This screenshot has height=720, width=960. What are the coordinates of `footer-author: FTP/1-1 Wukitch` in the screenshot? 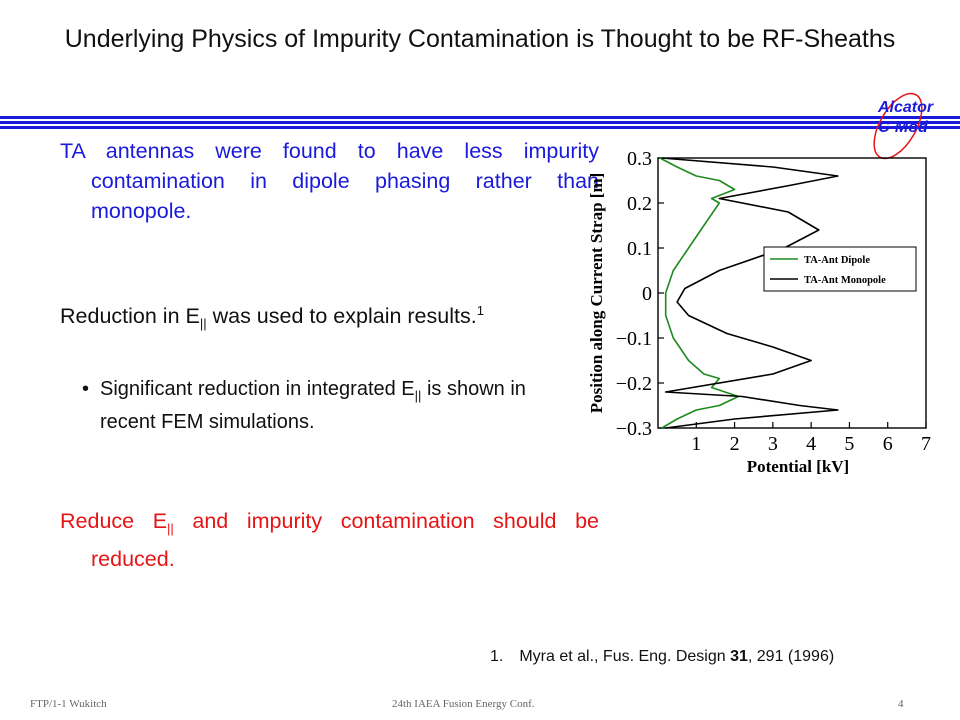 It's located at (68, 704).